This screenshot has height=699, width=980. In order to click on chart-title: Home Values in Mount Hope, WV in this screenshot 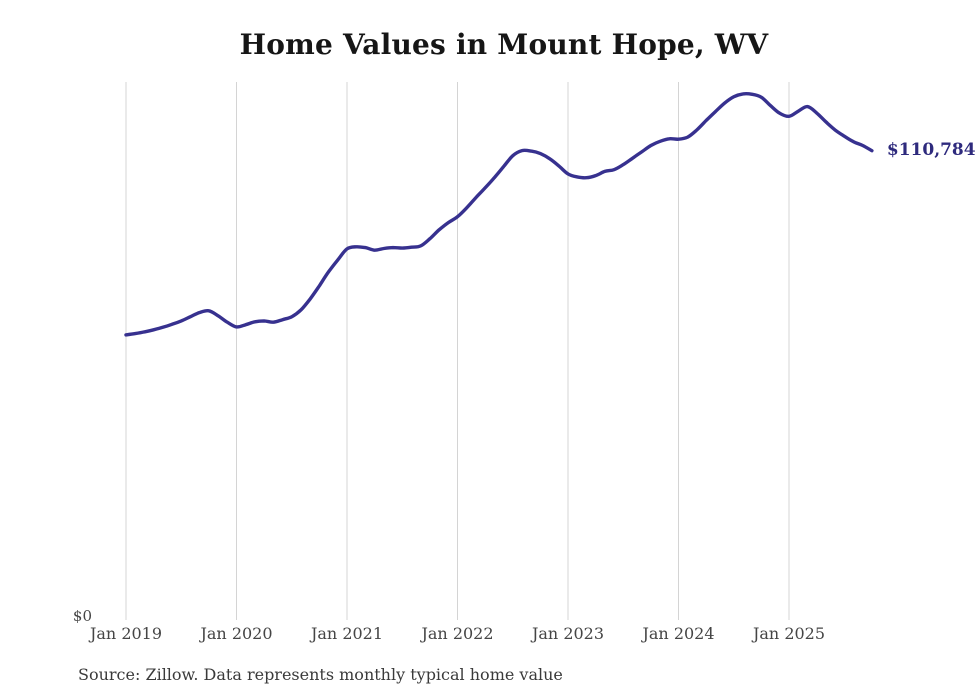, I will do `click(504, 44)`.